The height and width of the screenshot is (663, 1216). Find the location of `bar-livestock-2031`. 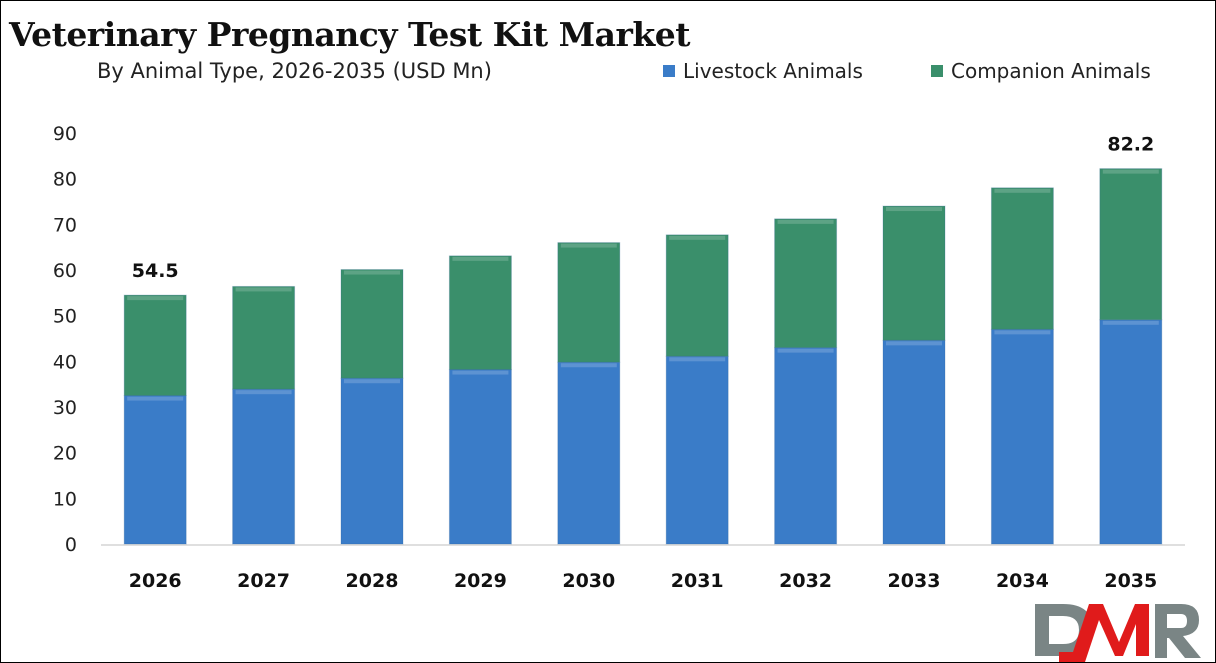

bar-livestock-2031 is located at coordinates (697, 450).